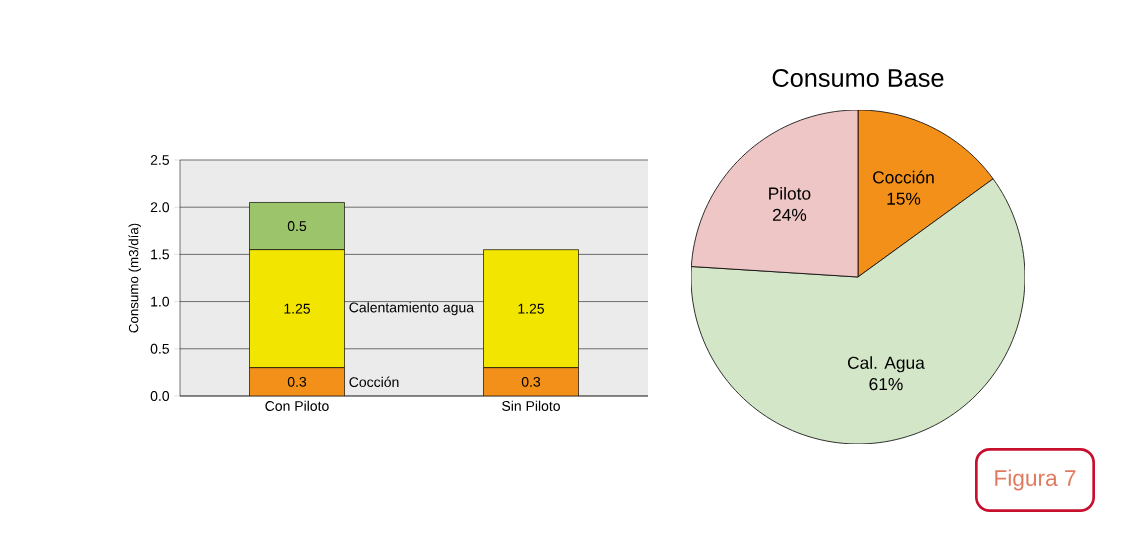  Describe the element at coordinates (160, 207) in the screenshot. I see `y-tick-label: 2.0` at that location.